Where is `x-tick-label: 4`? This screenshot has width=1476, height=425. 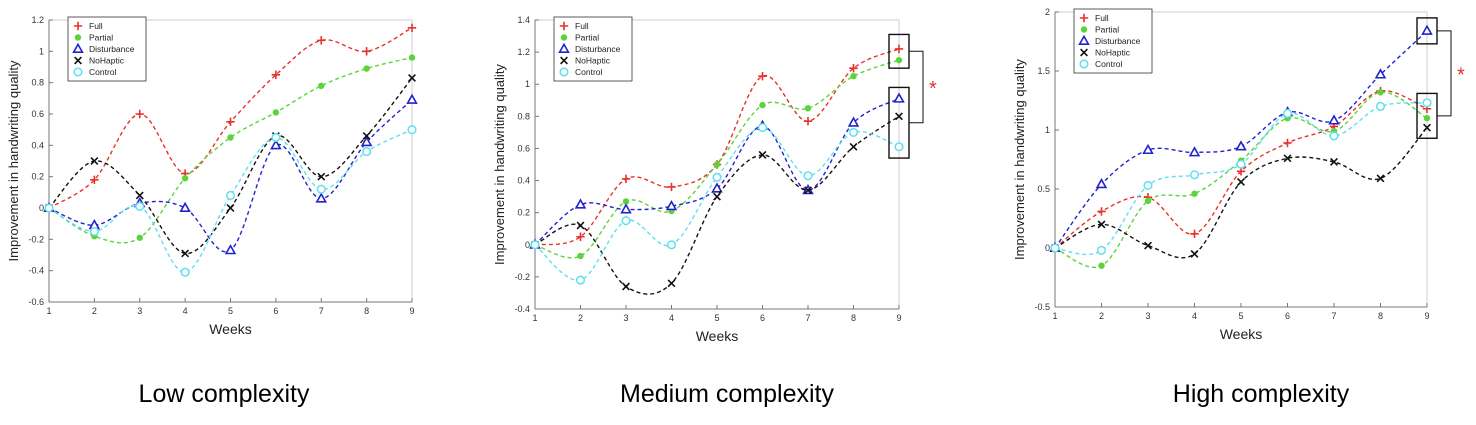
x-tick-label: 4 is located at coordinates (185, 311).